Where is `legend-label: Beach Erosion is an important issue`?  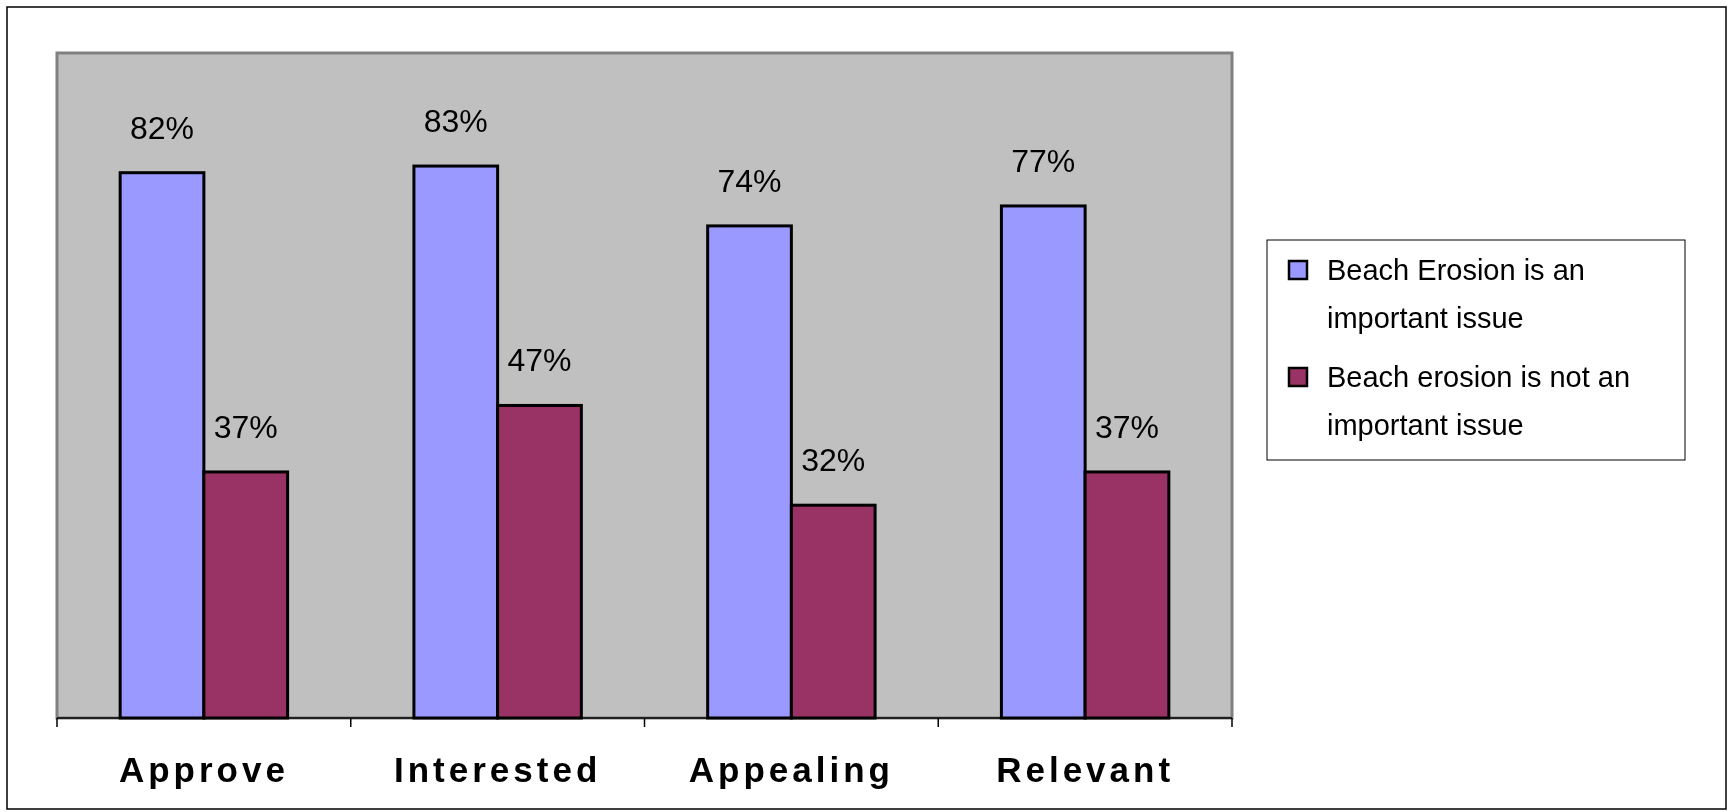 legend-label: Beach Erosion is an important issue is located at coordinates (1456, 294).